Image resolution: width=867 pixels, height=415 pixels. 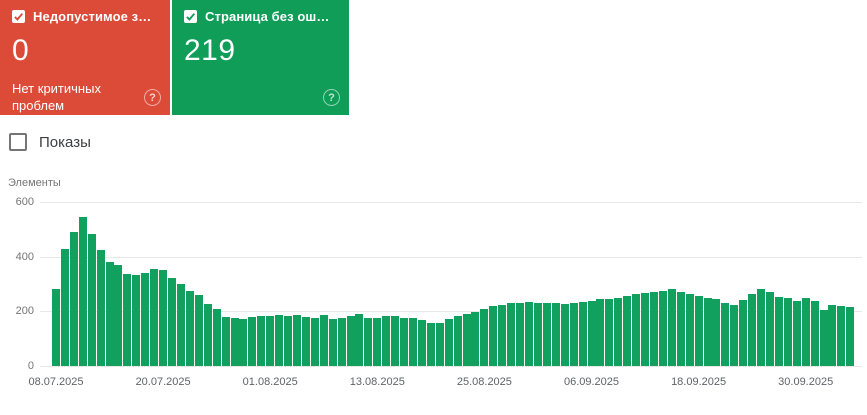 I want to click on x-tick-label: 18.09.2025, so click(x=699, y=382).